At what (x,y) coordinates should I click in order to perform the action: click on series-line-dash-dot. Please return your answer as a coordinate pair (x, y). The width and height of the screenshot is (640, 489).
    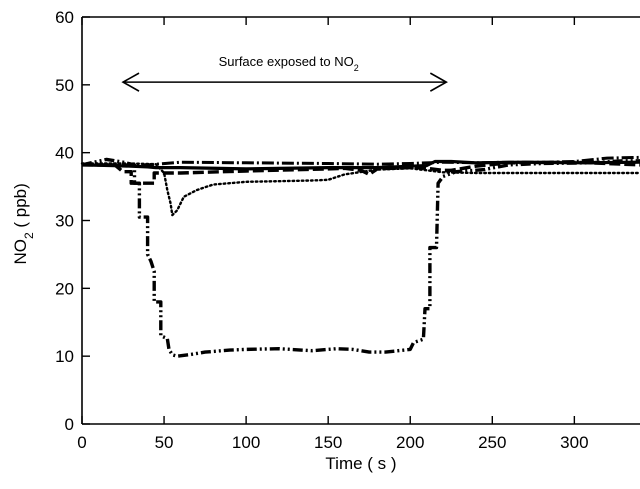
    Looking at the image, I should click on (361, 161).